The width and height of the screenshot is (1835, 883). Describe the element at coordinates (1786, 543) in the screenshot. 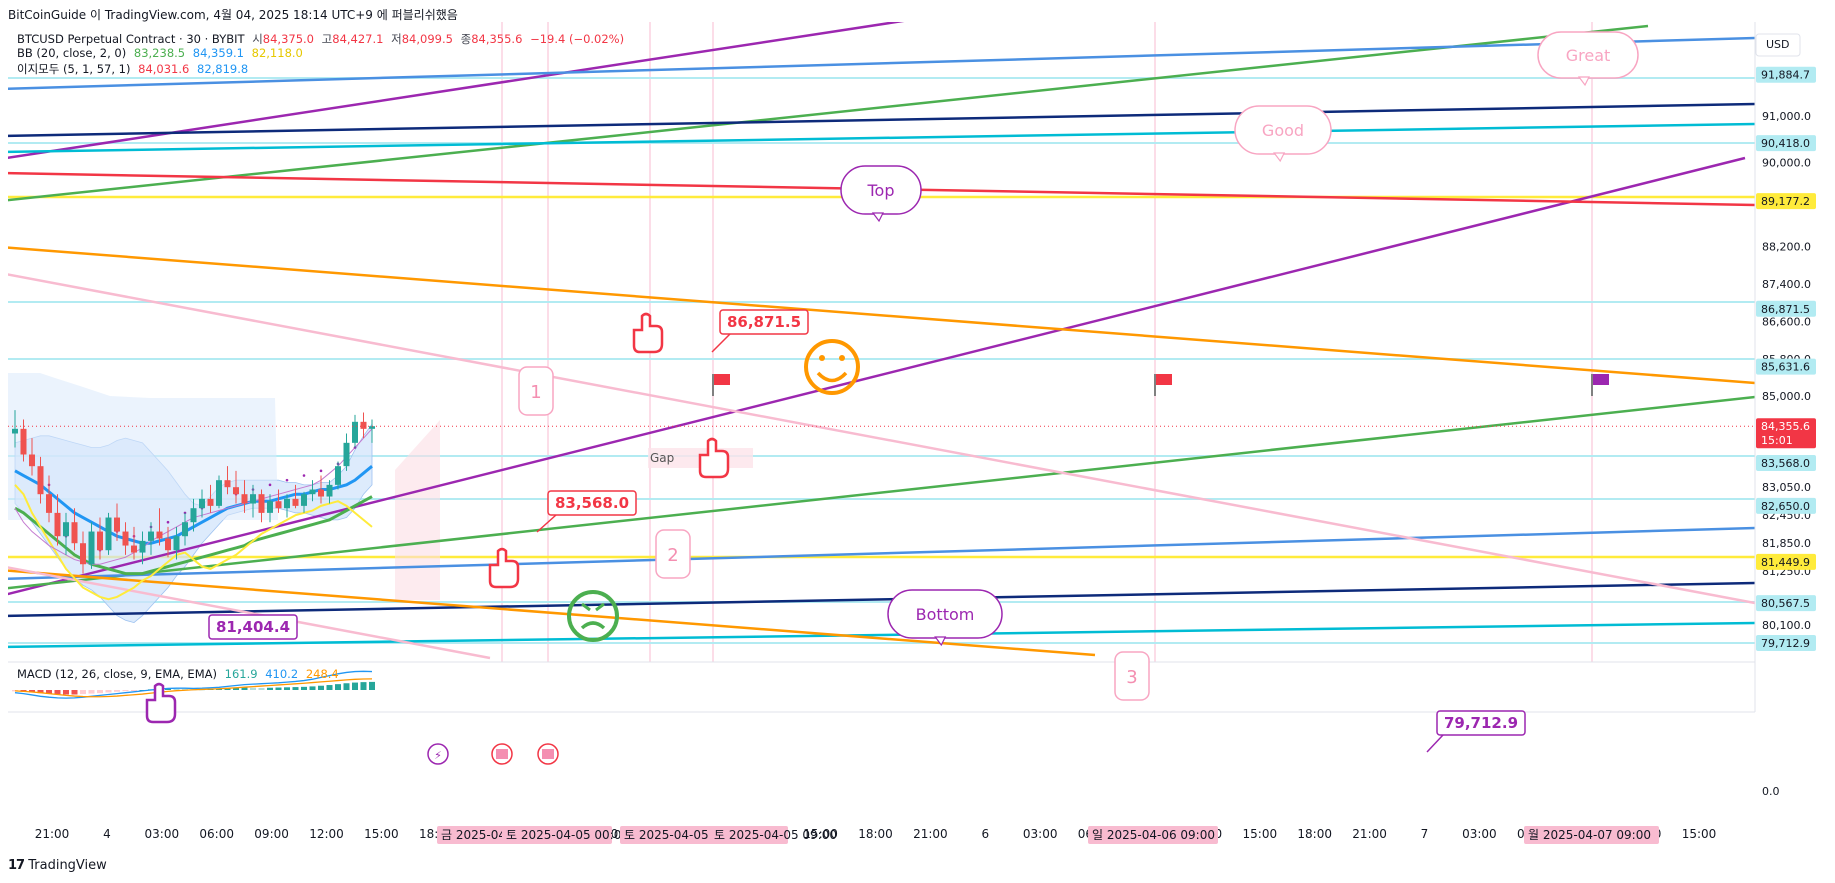

I see `price-tick-9: 81,850.0` at that location.